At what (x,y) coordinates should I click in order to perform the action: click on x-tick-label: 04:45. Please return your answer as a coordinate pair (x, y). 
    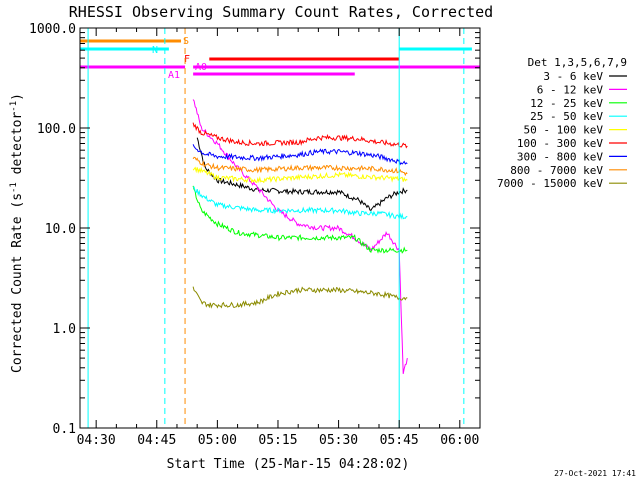
    Looking at the image, I should click on (156, 440).